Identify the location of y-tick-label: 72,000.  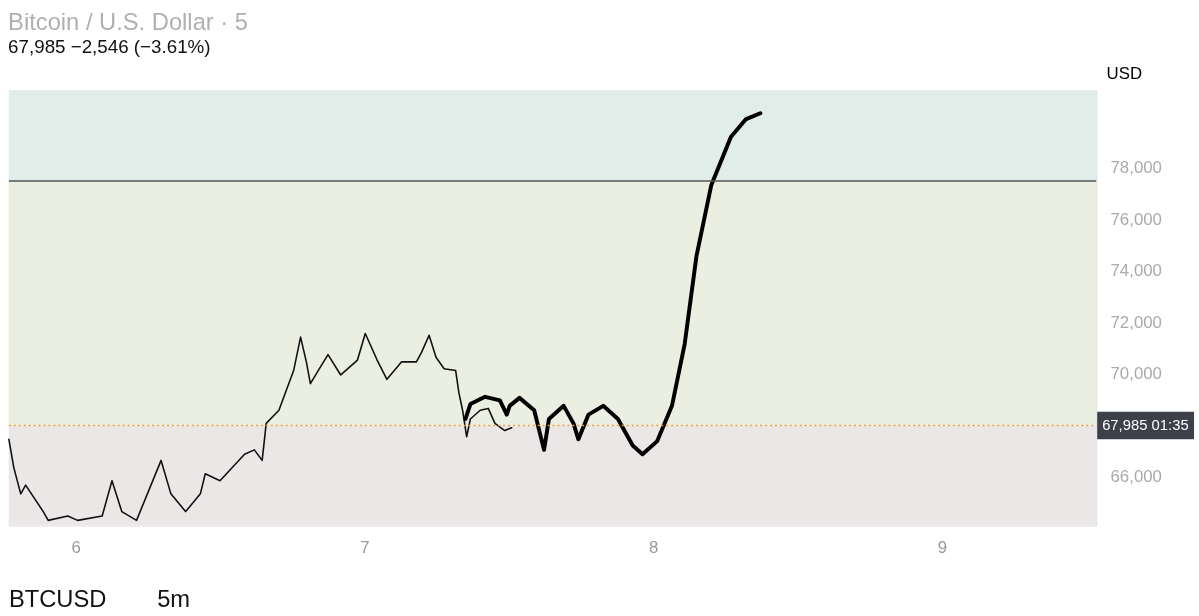
(1136, 322).